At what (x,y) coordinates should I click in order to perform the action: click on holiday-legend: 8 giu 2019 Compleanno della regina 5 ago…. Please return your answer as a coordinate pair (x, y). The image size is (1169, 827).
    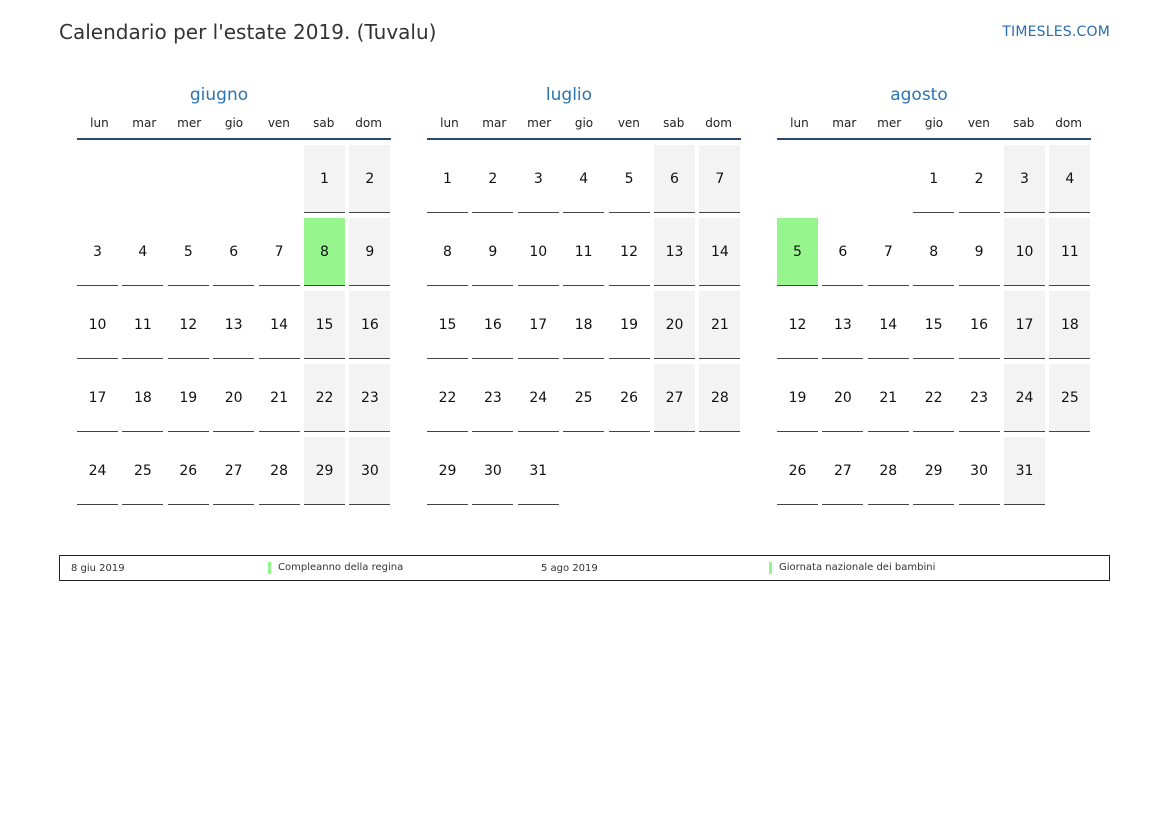
    Looking at the image, I should click on (584, 568).